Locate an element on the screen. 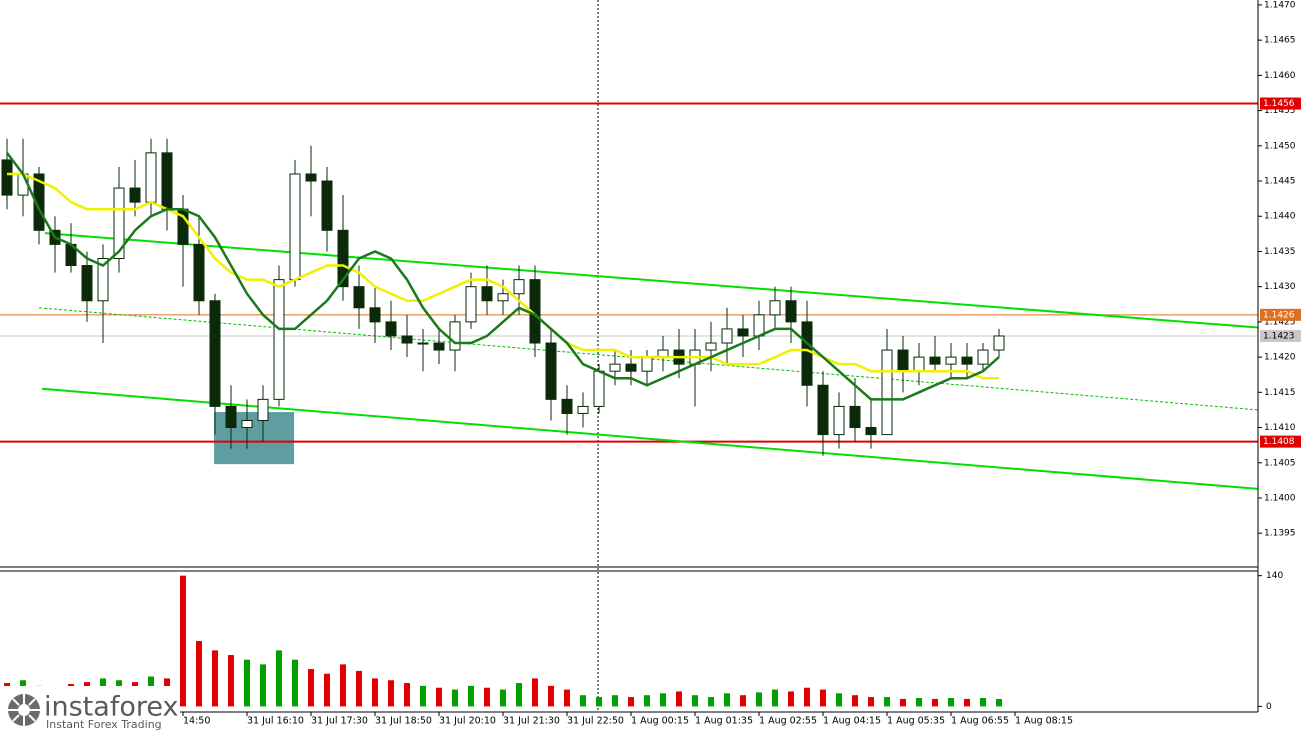 Image resolution: width=1303 pixels, height=733 pixels. x-tick-label: 14:50 is located at coordinates (196, 721).